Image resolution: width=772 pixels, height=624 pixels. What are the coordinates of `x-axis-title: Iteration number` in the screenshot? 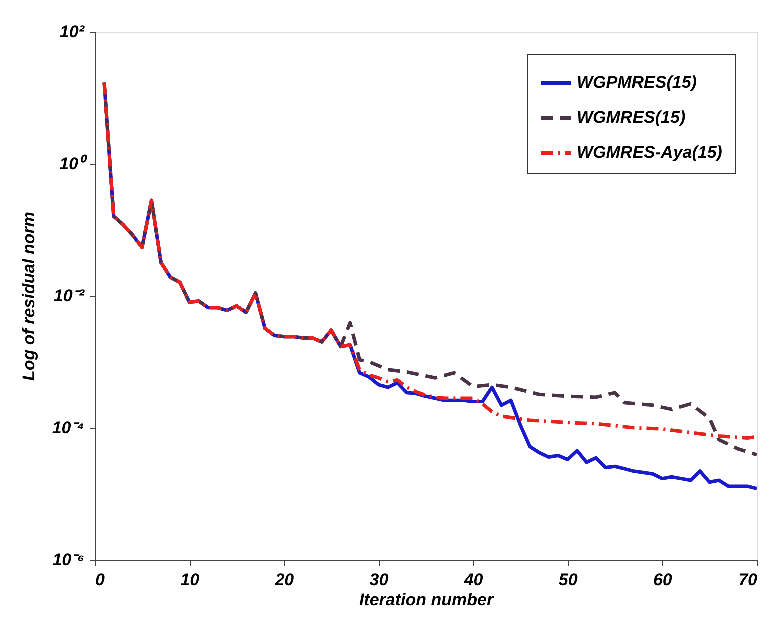 It's located at (427, 600).